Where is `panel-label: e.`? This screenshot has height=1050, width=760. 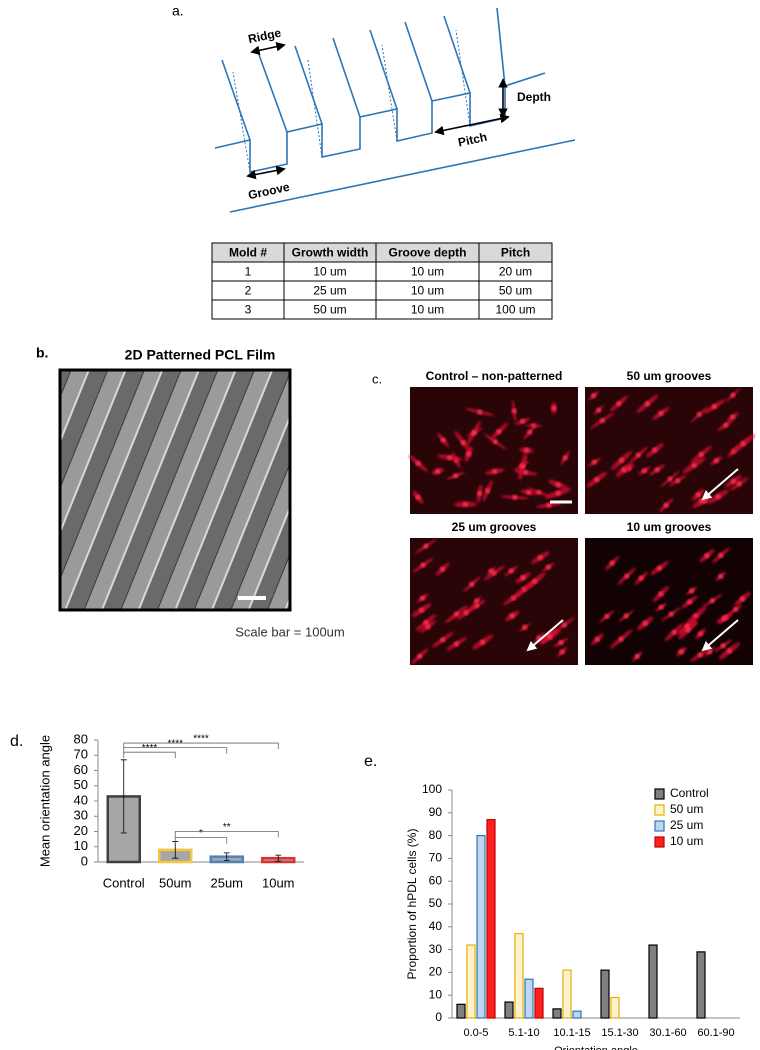 panel-label: e. is located at coordinates (370, 761).